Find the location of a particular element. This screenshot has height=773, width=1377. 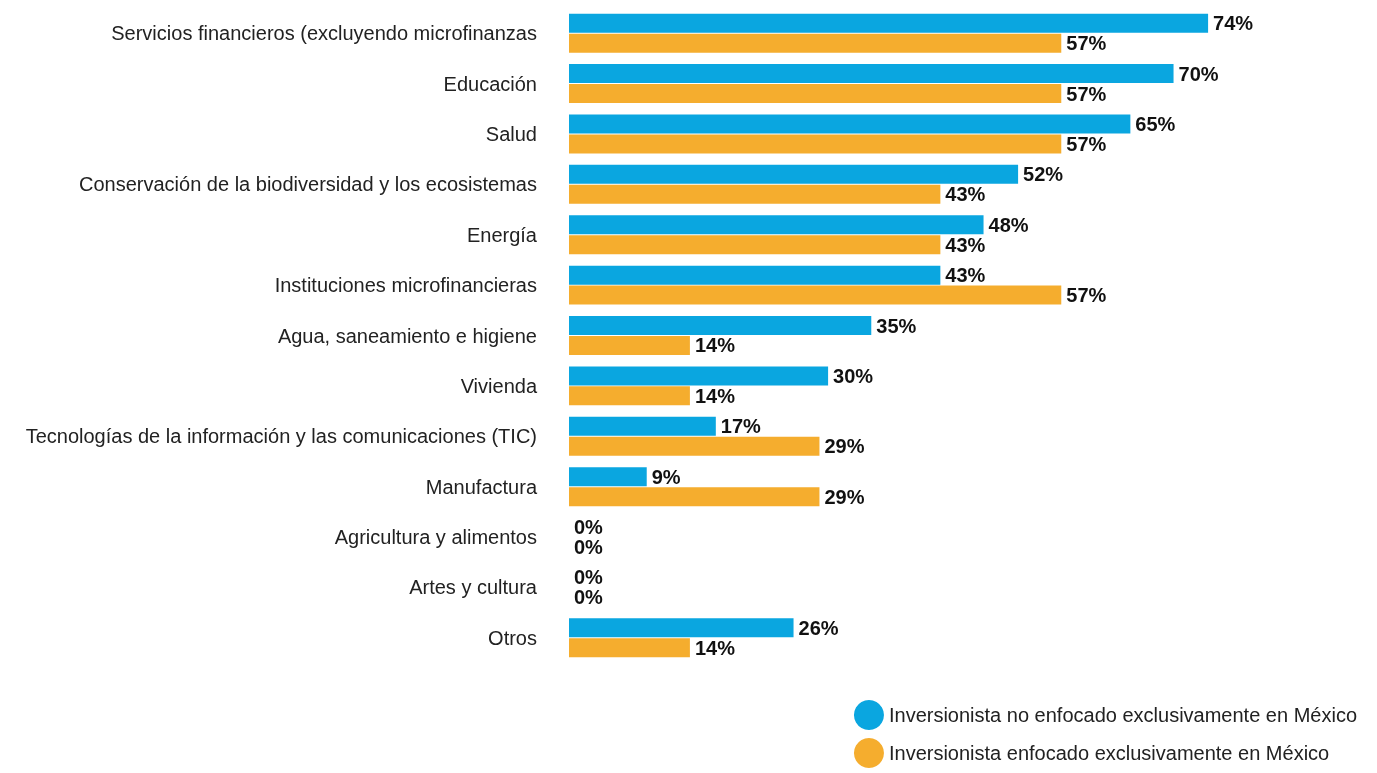

data-label: 52% is located at coordinates (1043, 174).